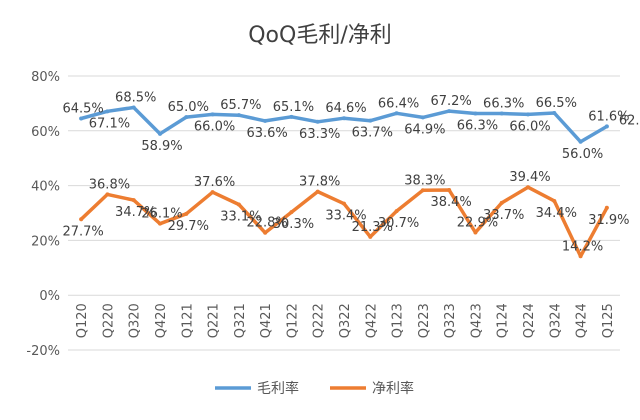 Image resolution: width=640 pixels, height=420 pixels. What do you see at coordinates (108, 320) in the screenshot?
I see `x-tick-label: Q220` at bounding box center [108, 320].